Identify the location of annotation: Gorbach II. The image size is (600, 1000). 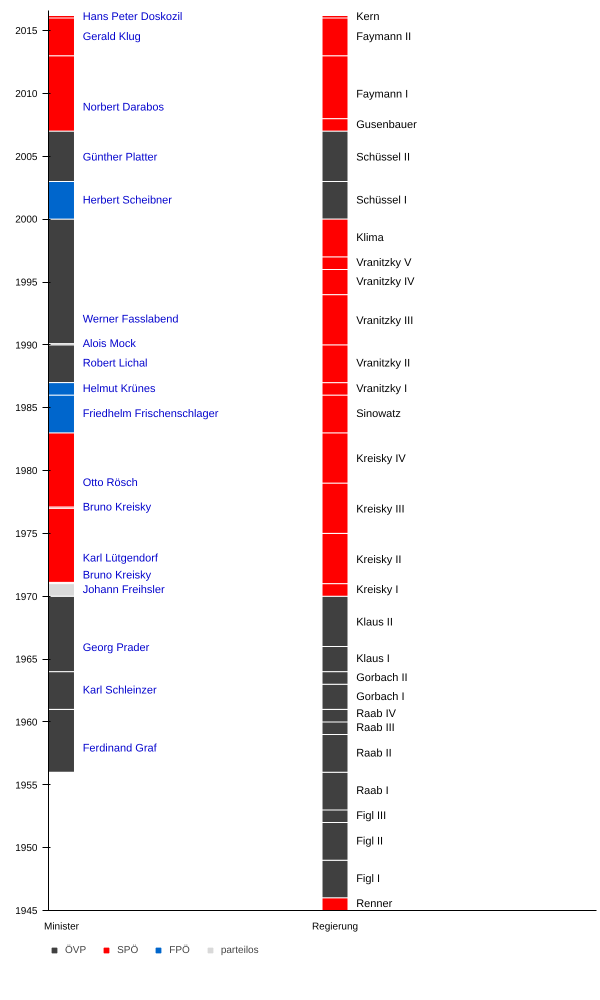
(382, 678).